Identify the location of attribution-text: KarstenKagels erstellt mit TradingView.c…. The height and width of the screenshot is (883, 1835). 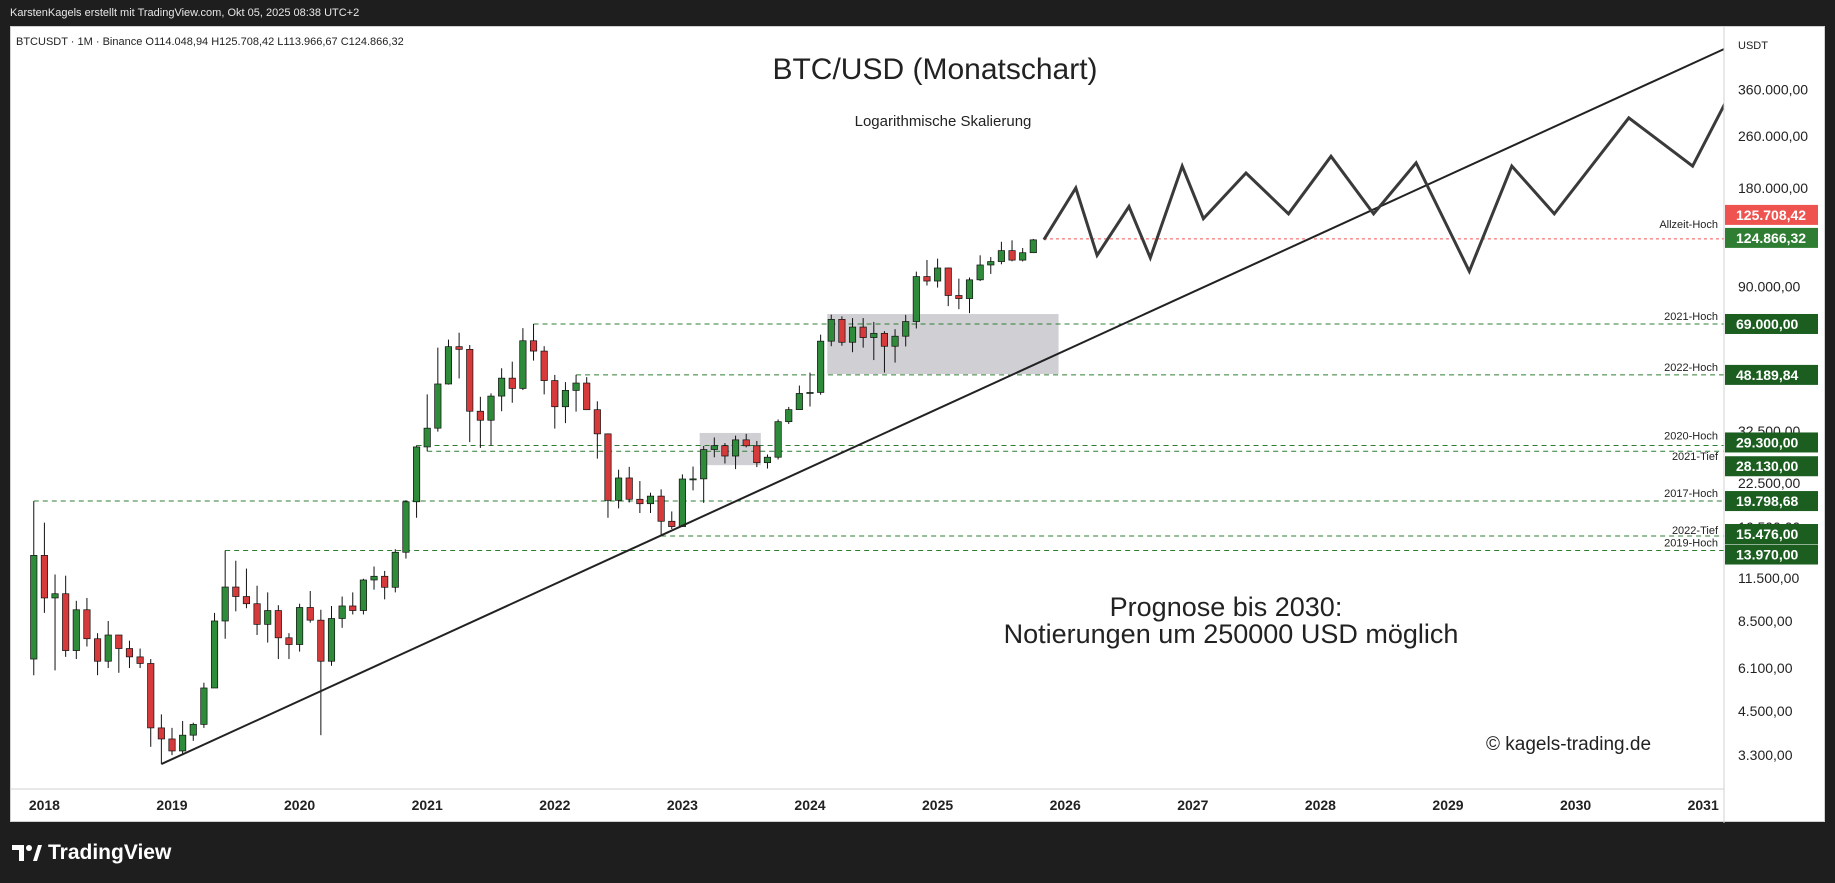
(185, 13).